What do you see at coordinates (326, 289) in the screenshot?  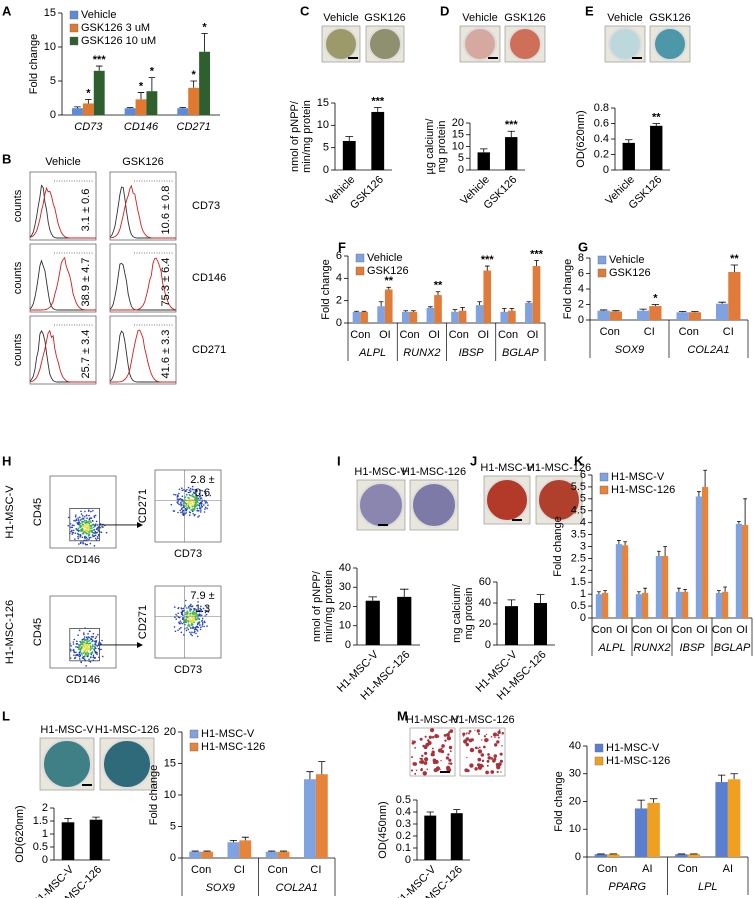 I see `y-axis-label: Fold change` at bounding box center [326, 289].